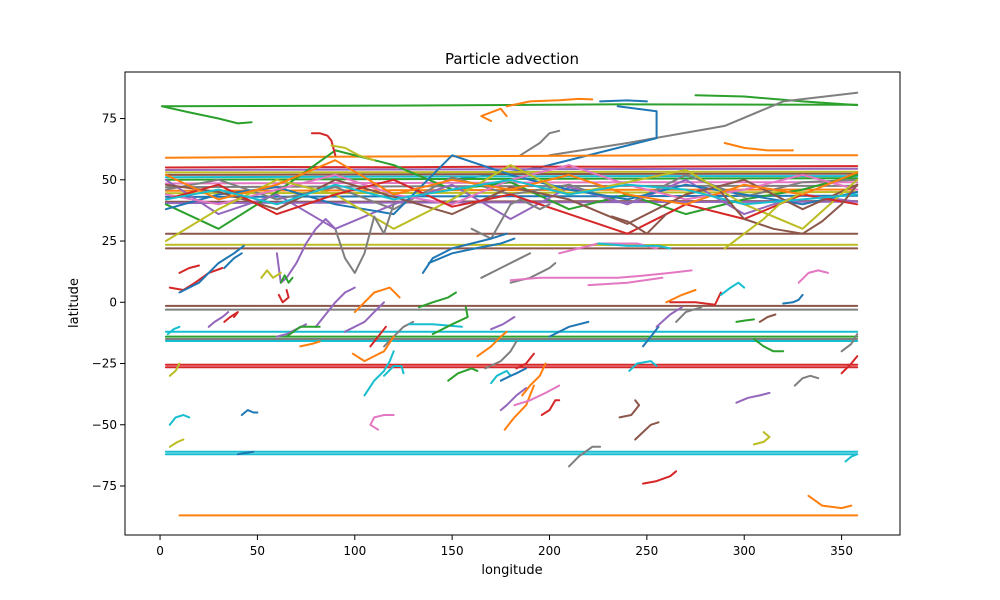 The image size is (1000, 600). What do you see at coordinates (113, 302) in the screenshot?
I see `y-tick-label: 0` at bounding box center [113, 302].